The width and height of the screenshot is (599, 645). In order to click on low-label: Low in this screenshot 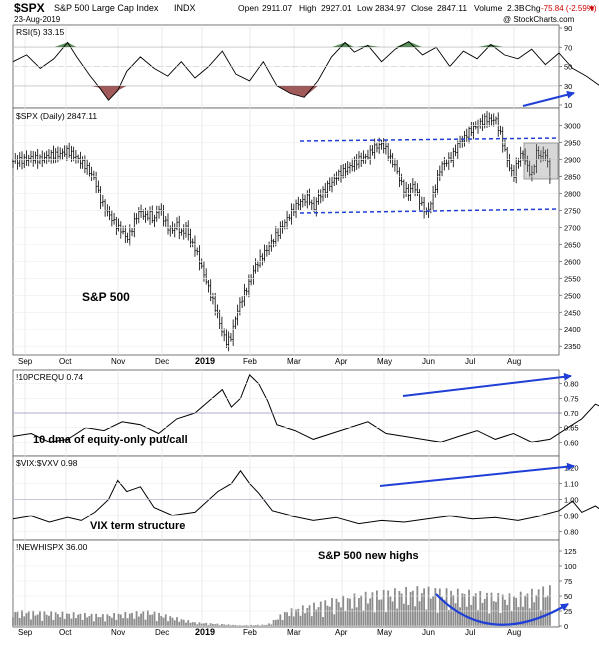, I will do `click(365, 8)`.